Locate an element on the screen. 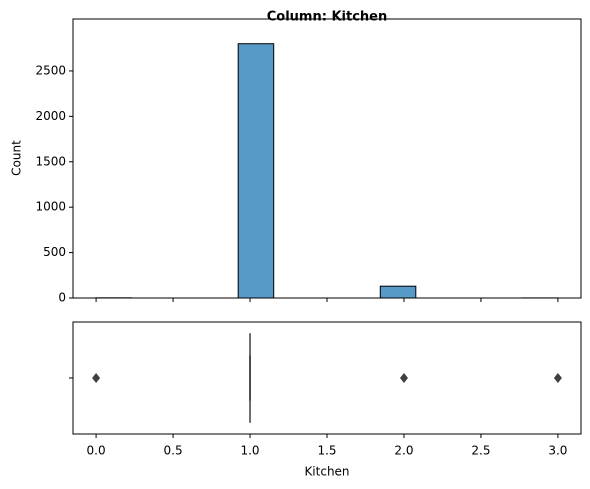  y-tick-label: 2500 is located at coordinates (50, 70).